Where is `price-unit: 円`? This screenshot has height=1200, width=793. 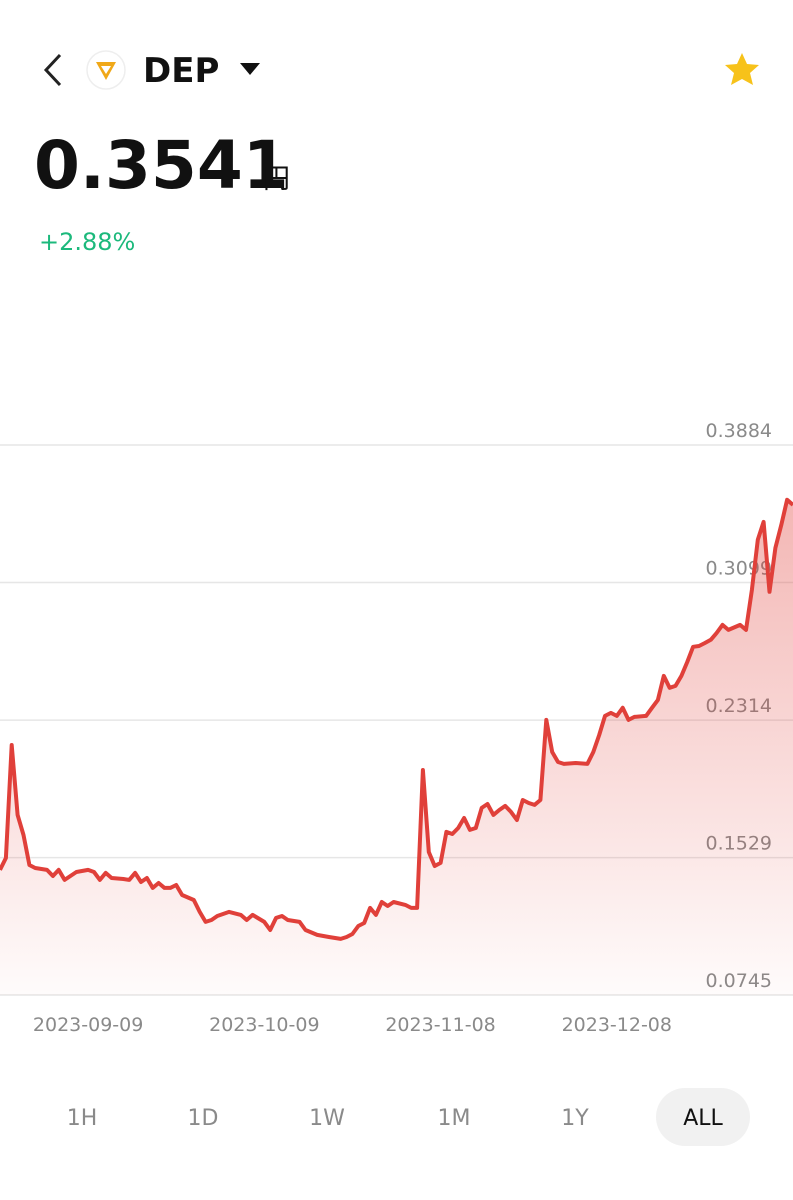 price-unit: 円 is located at coordinates (276, 179).